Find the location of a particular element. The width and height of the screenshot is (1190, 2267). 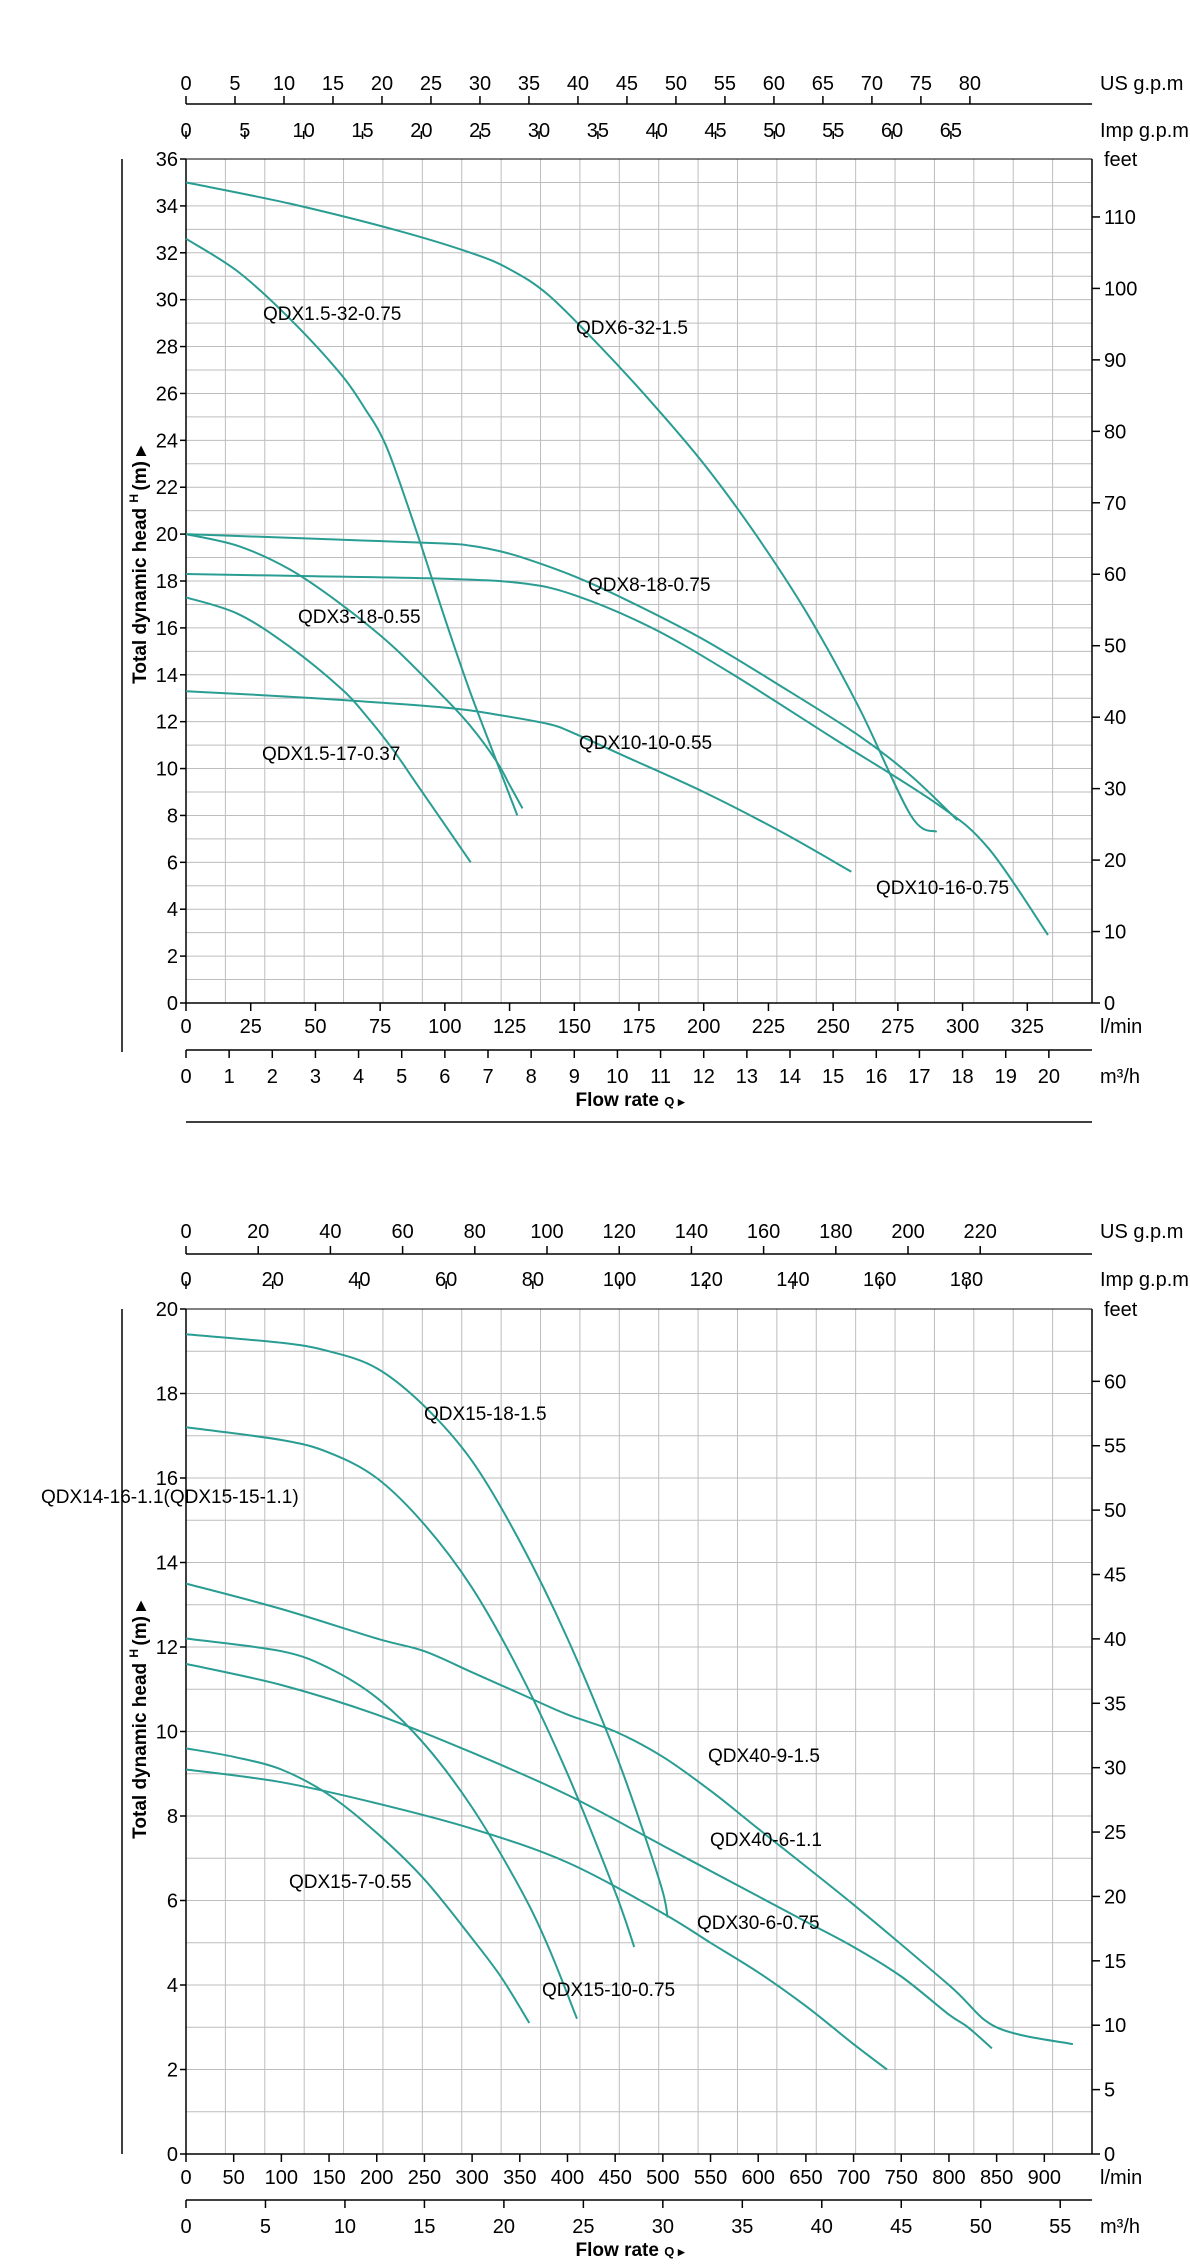

tick-label-bottom-lmin: 75 is located at coordinates (380, 1027).